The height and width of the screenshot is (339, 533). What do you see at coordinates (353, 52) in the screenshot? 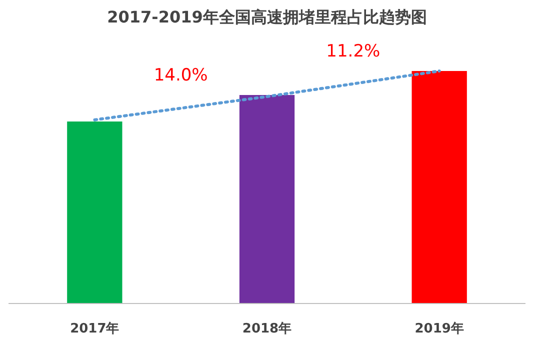
I see `text: 11.2%` at bounding box center [353, 52].